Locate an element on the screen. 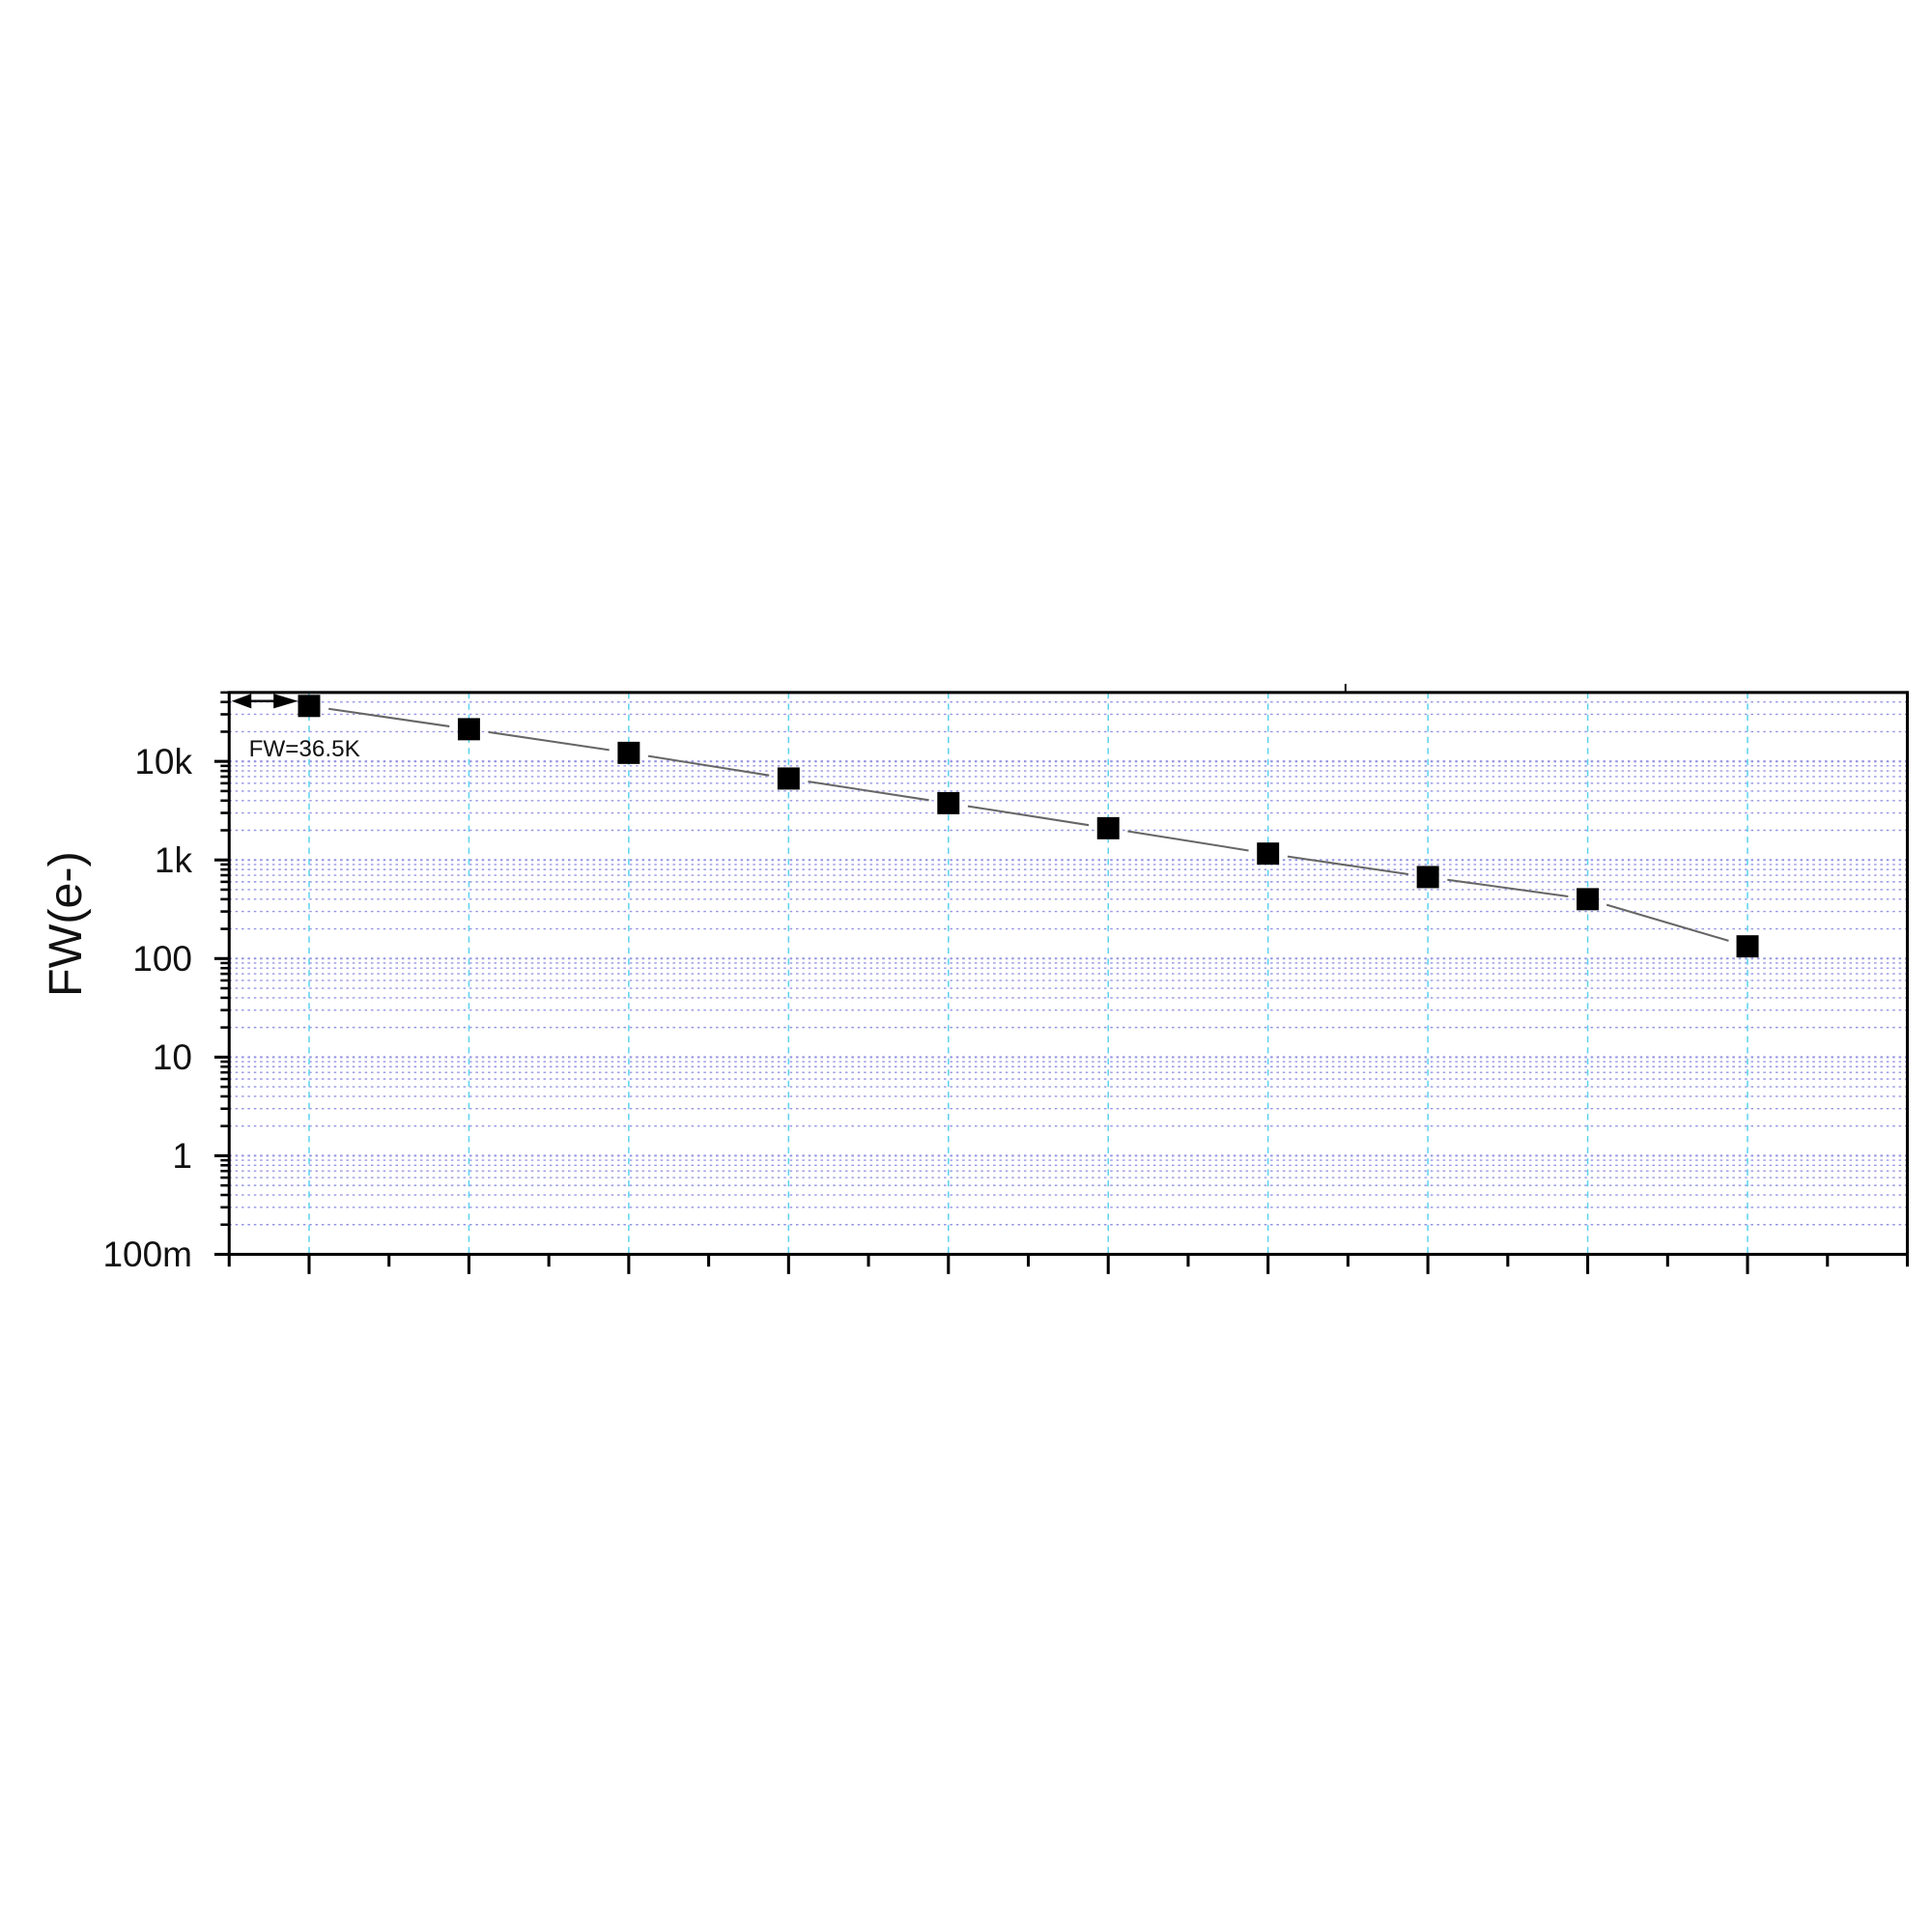  series-line is located at coordinates (1028, 824).